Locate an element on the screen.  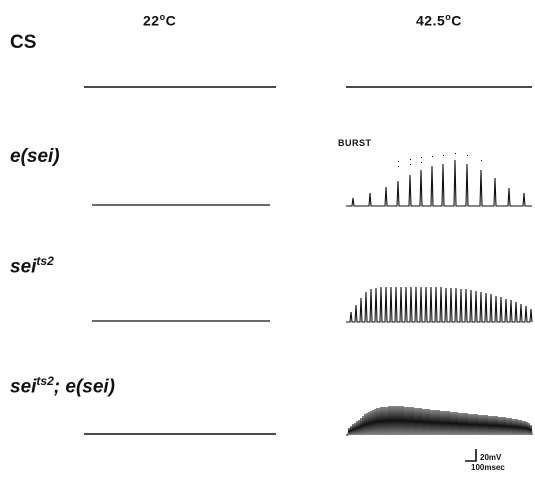
row-label-cs-text: CS is located at coordinates (23, 42).